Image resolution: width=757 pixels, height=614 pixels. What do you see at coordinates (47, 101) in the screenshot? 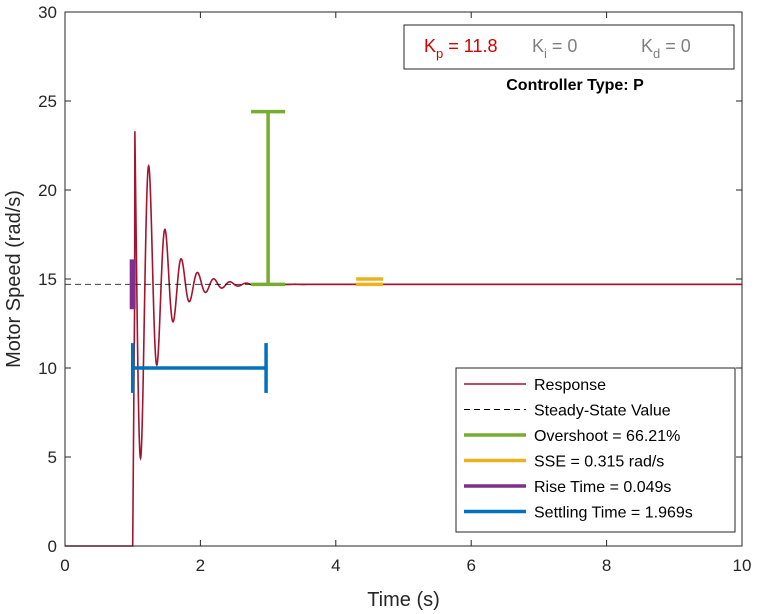
I see `y-tick-label-5: 25` at bounding box center [47, 101].